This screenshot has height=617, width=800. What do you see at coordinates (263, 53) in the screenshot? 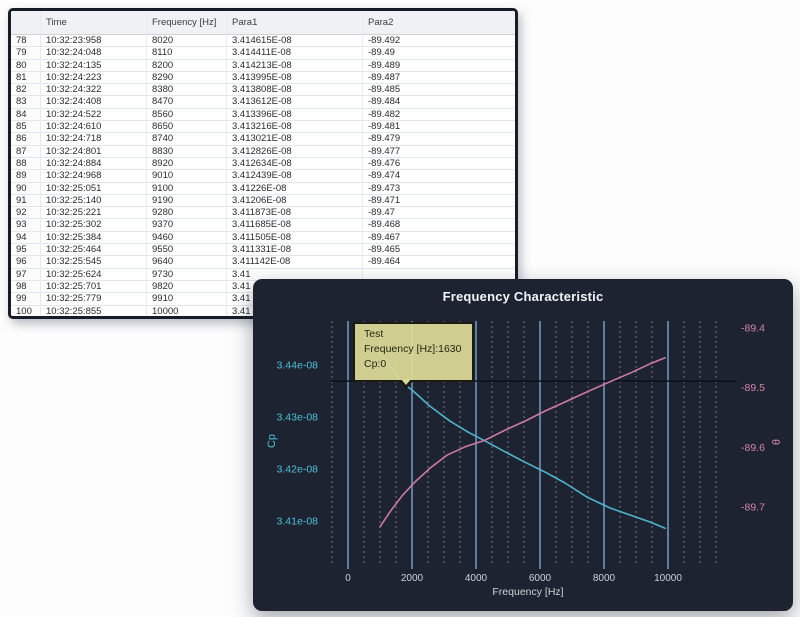
I see `table-row: 79 10:32:24:048 8110 3.414411E-08 -89.49` at bounding box center [263, 53].